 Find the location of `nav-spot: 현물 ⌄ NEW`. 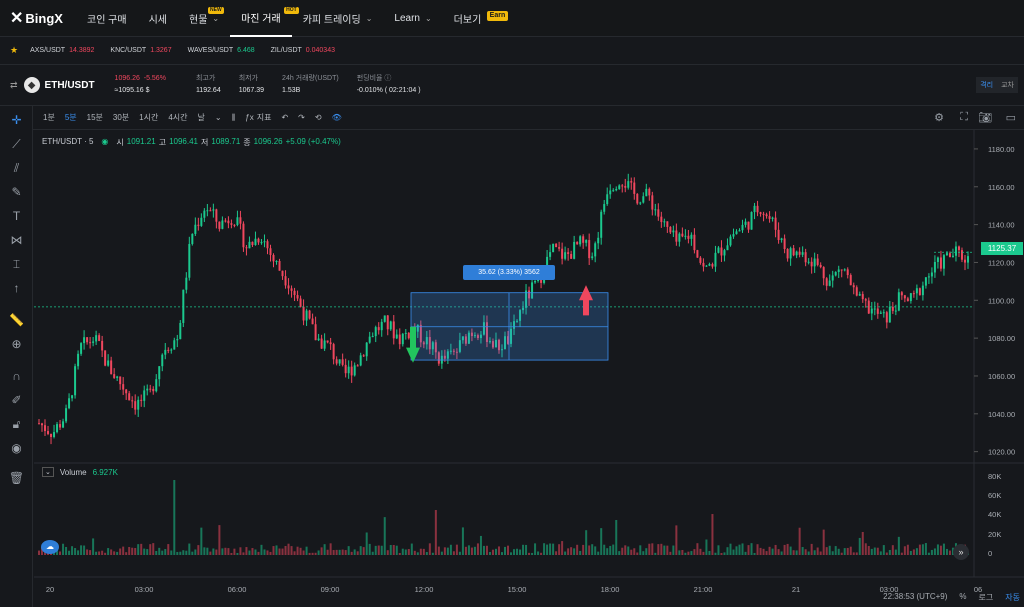

nav-spot: 현물 ⌄ NEW is located at coordinates (206, 16).